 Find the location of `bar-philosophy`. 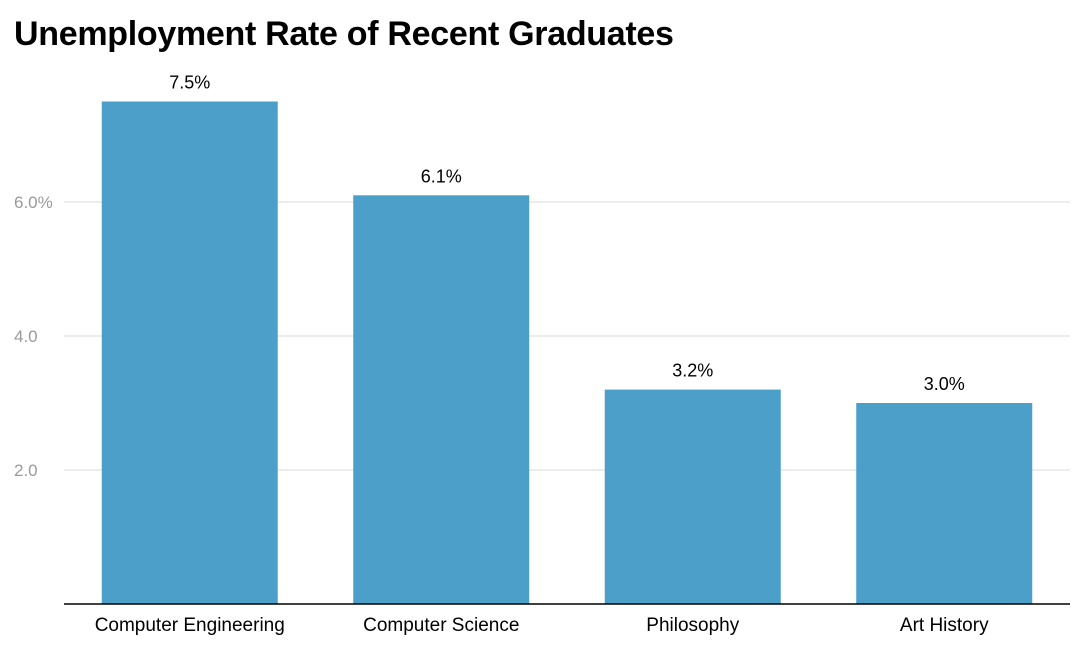

bar-philosophy is located at coordinates (692, 496).